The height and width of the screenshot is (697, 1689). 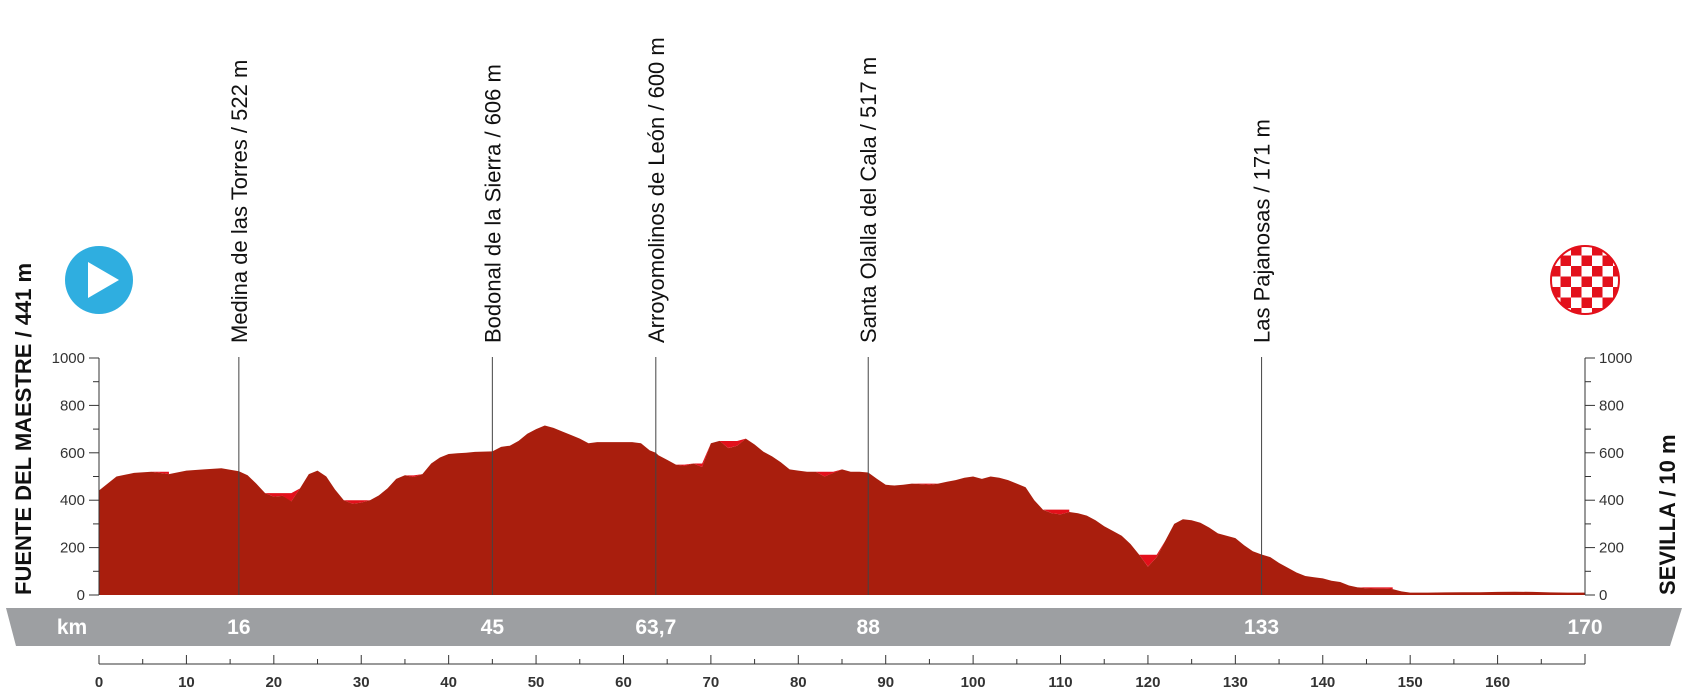 I want to click on km-band-label: 45, so click(x=493, y=627).